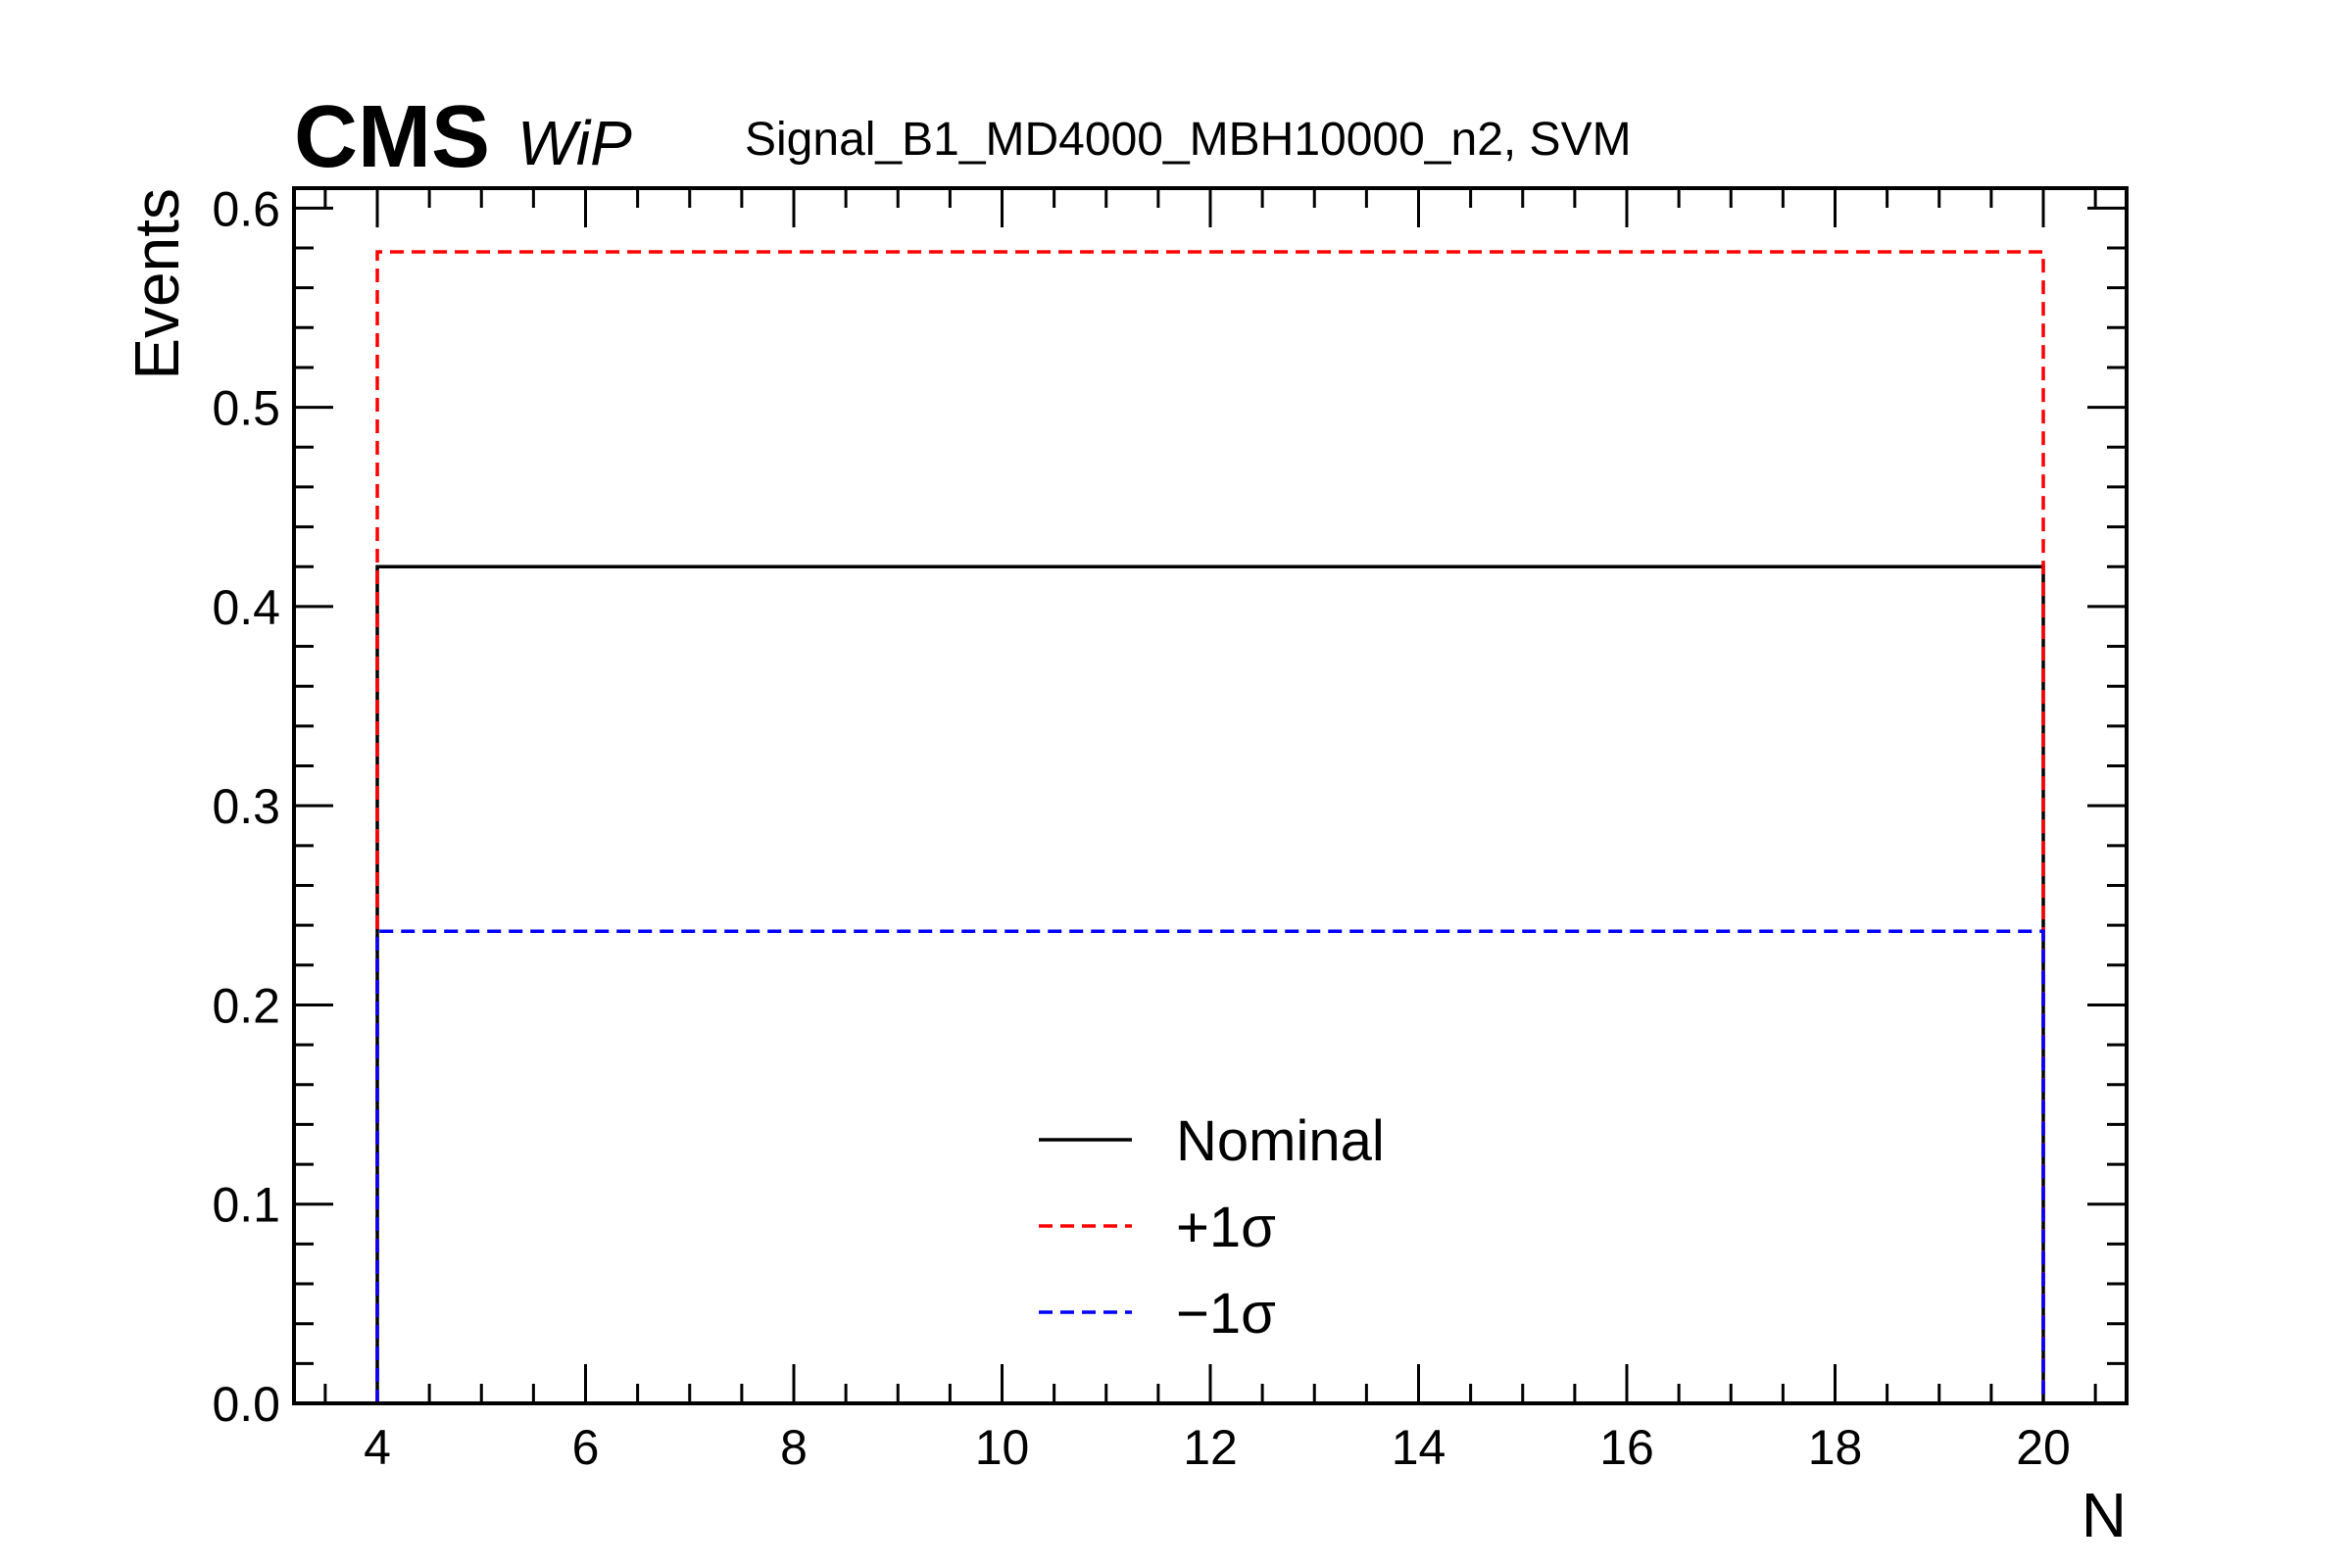  What do you see at coordinates (1835, 1447) in the screenshot?
I see `x-tick-label-18: 18` at bounding box center [1835, 1447].